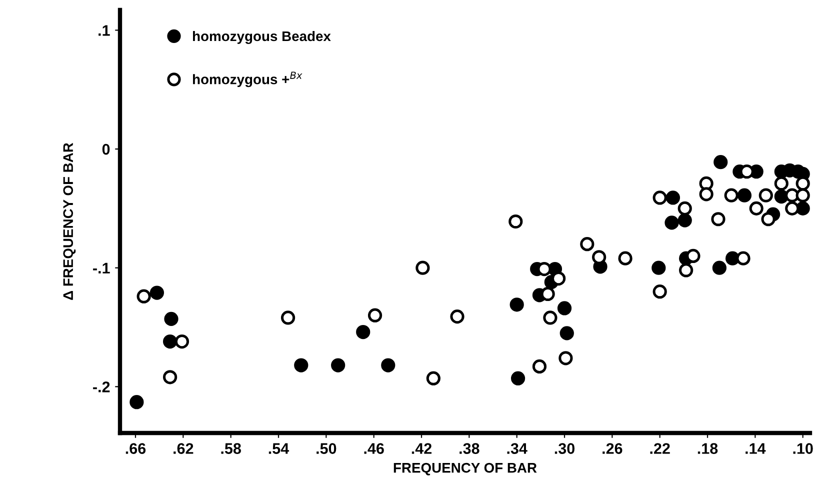 The image size is (815, 488). Describe the element at coordinates (279, 448) in the screenshot. I see `x-tick-label: .54` at that location.